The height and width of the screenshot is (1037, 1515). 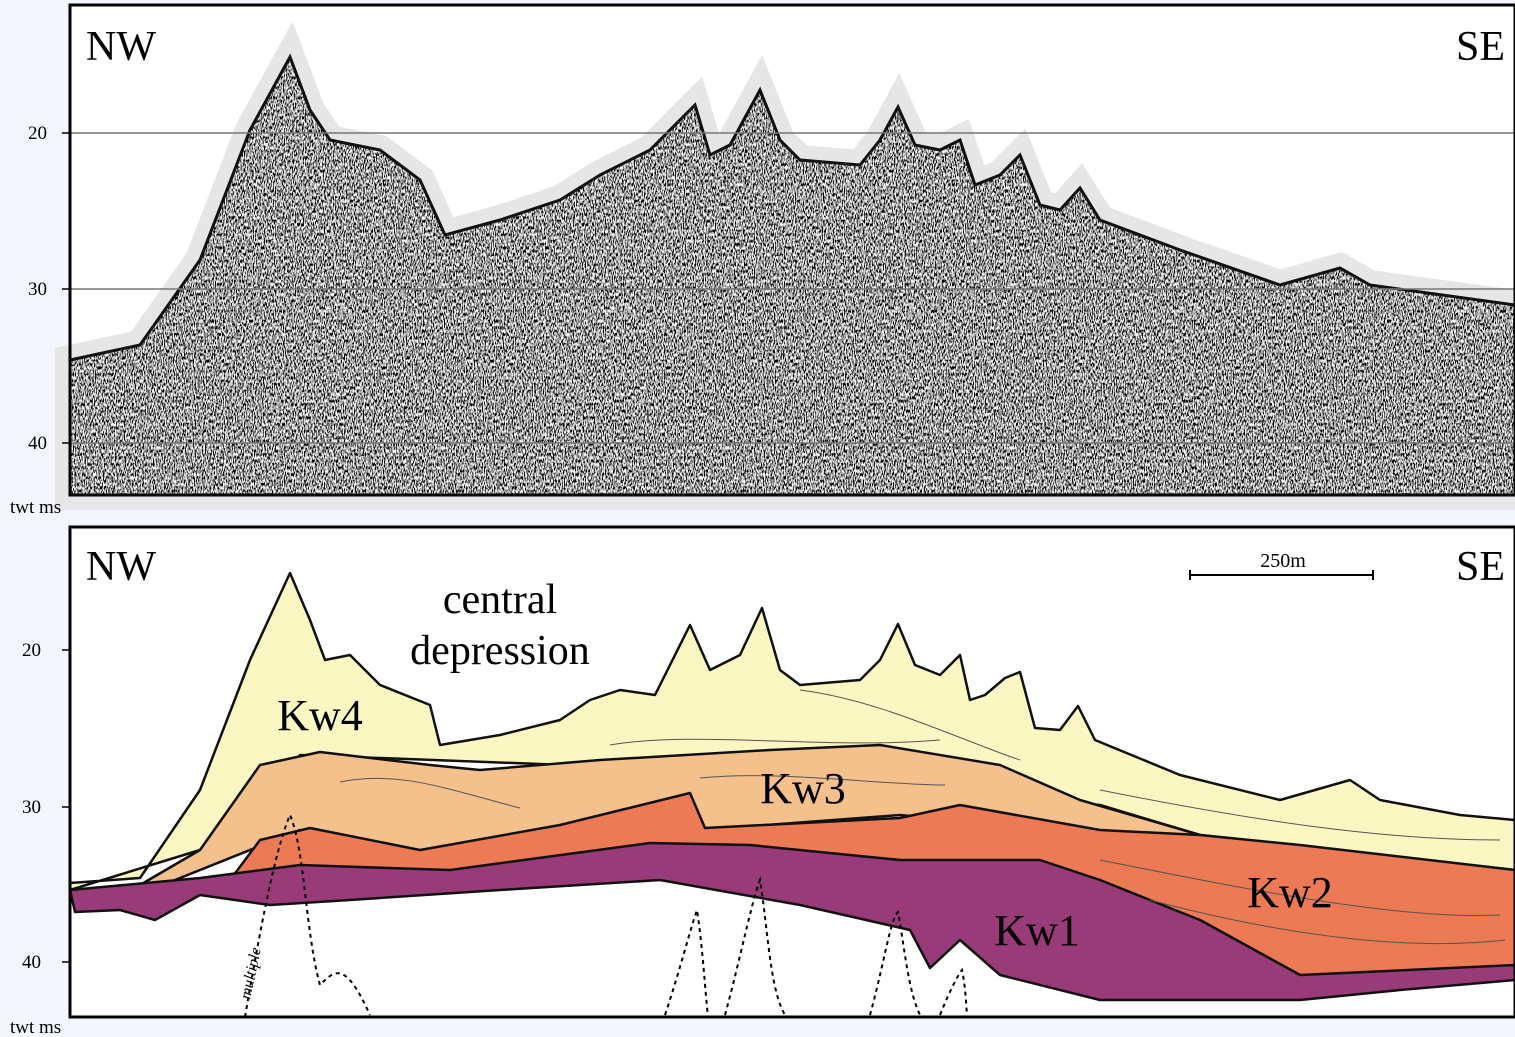 I want to click on scale-bar-label: 250m, so click(x=1283, y=561).